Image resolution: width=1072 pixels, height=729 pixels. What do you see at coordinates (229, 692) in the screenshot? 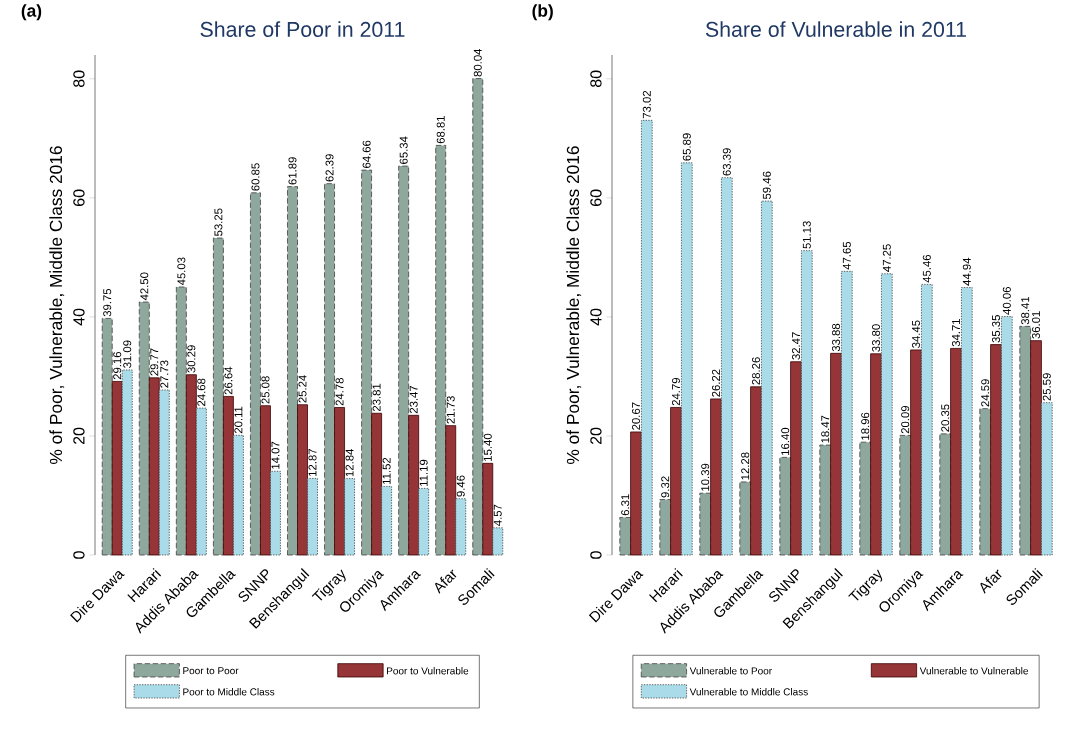
I see `legend-label: Poor to Middle Class` at bounding box center [229, 692].